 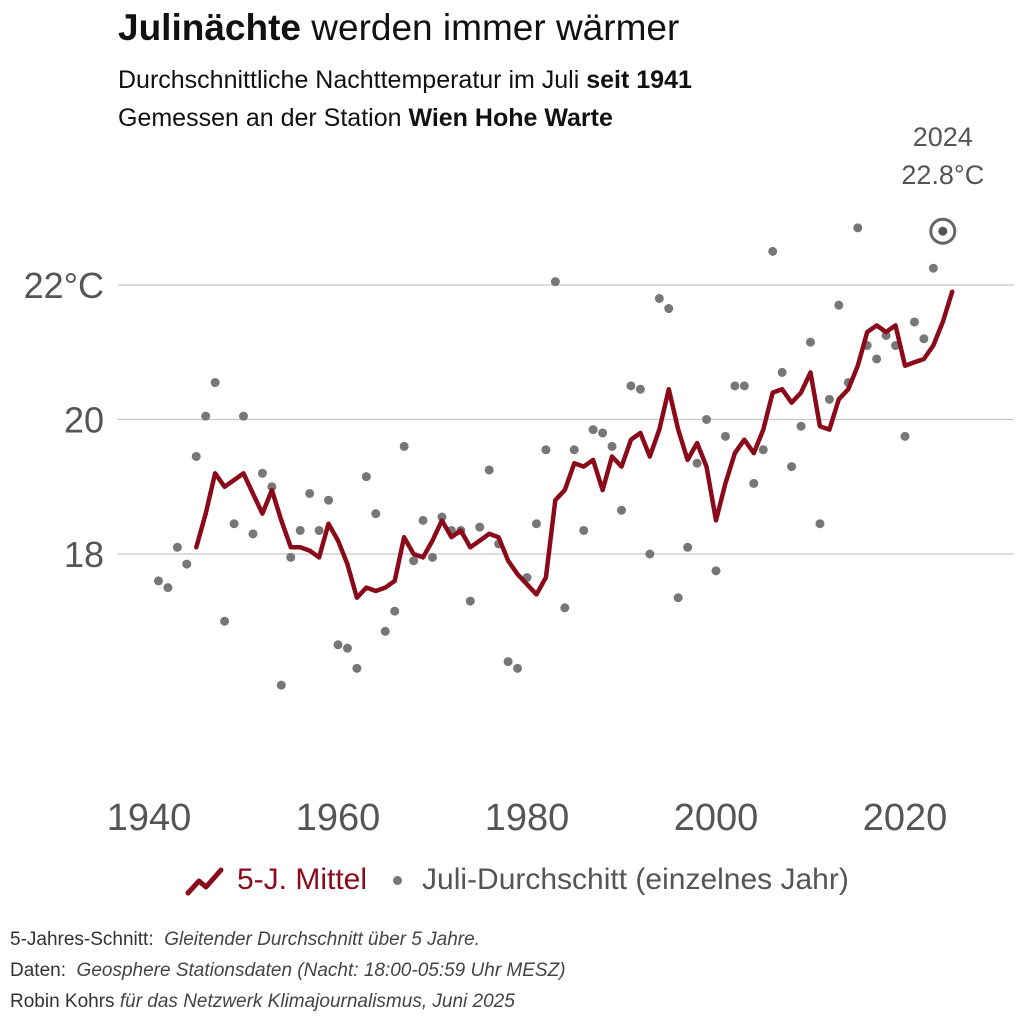 What do you see at coordinates (635, 879) in the screenshot?
I see `legend-dot-label: Juli-Durchschitt (einzelnes Jahr)` at bounding box center [635, 879].